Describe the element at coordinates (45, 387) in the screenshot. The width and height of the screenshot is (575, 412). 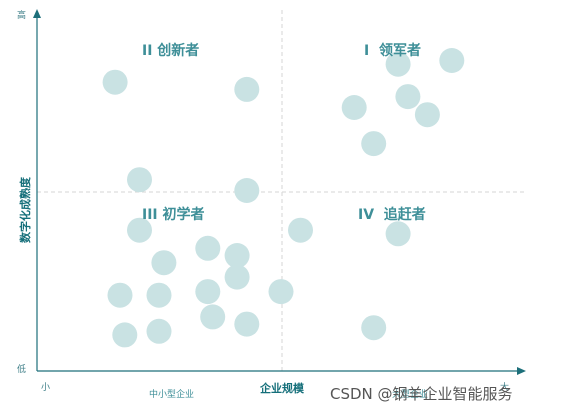
I see `x-tick-low: 小` at that location.